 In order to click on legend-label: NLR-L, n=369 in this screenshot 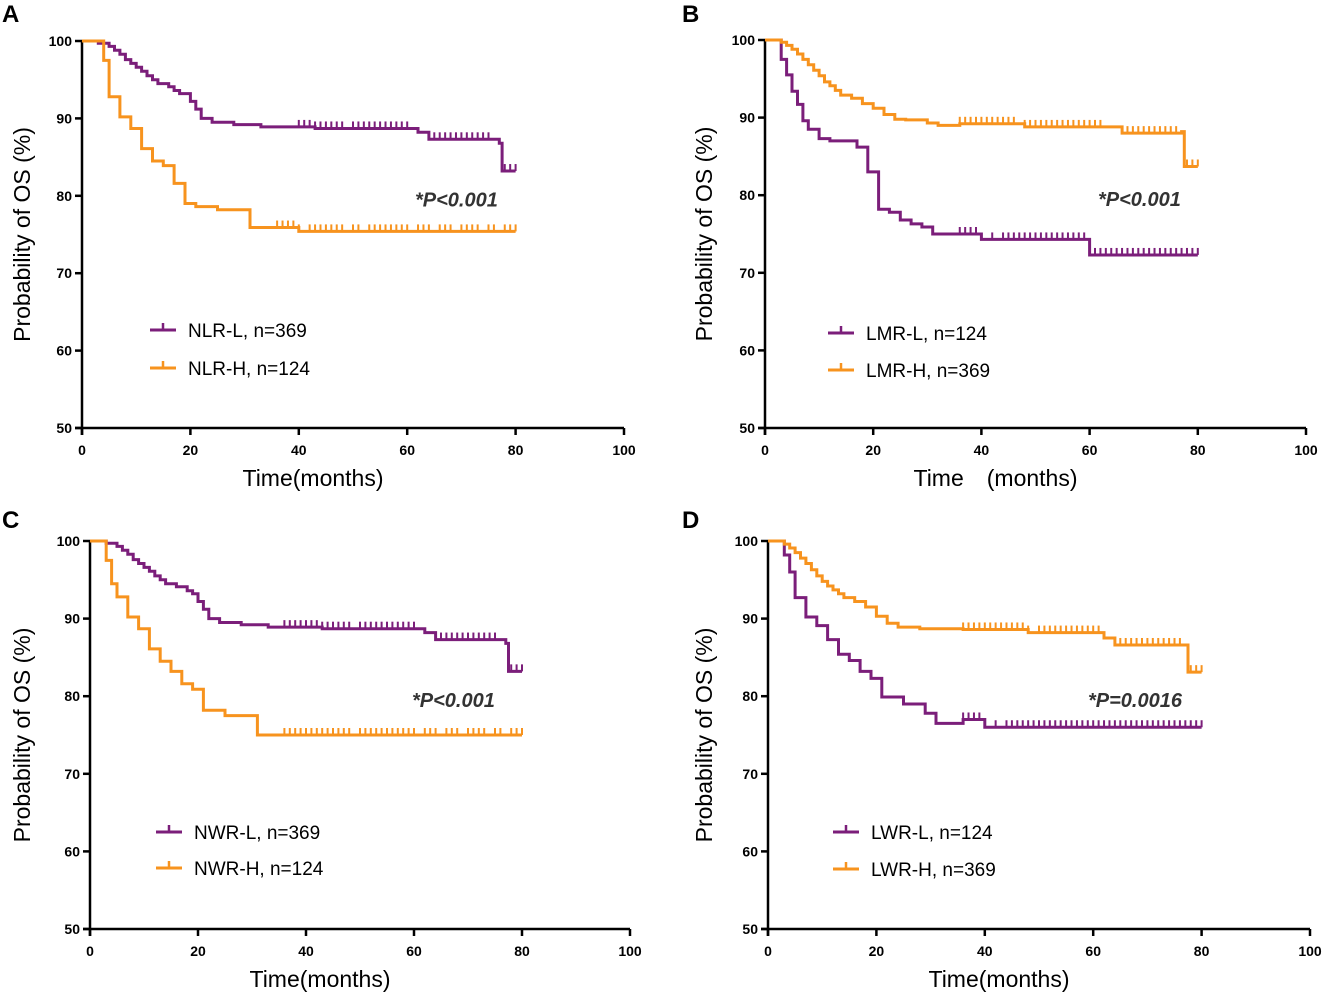, I will do `click(247, 331)`.